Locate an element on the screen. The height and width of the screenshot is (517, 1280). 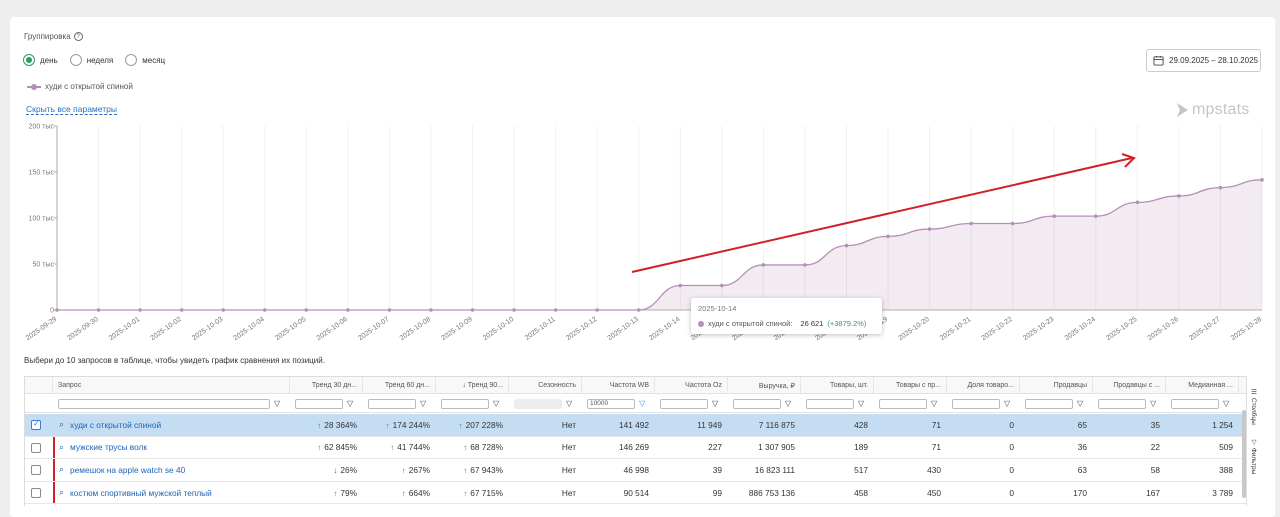
chart-legend: худи с открытой спиной is located at coordinates (80, 86).